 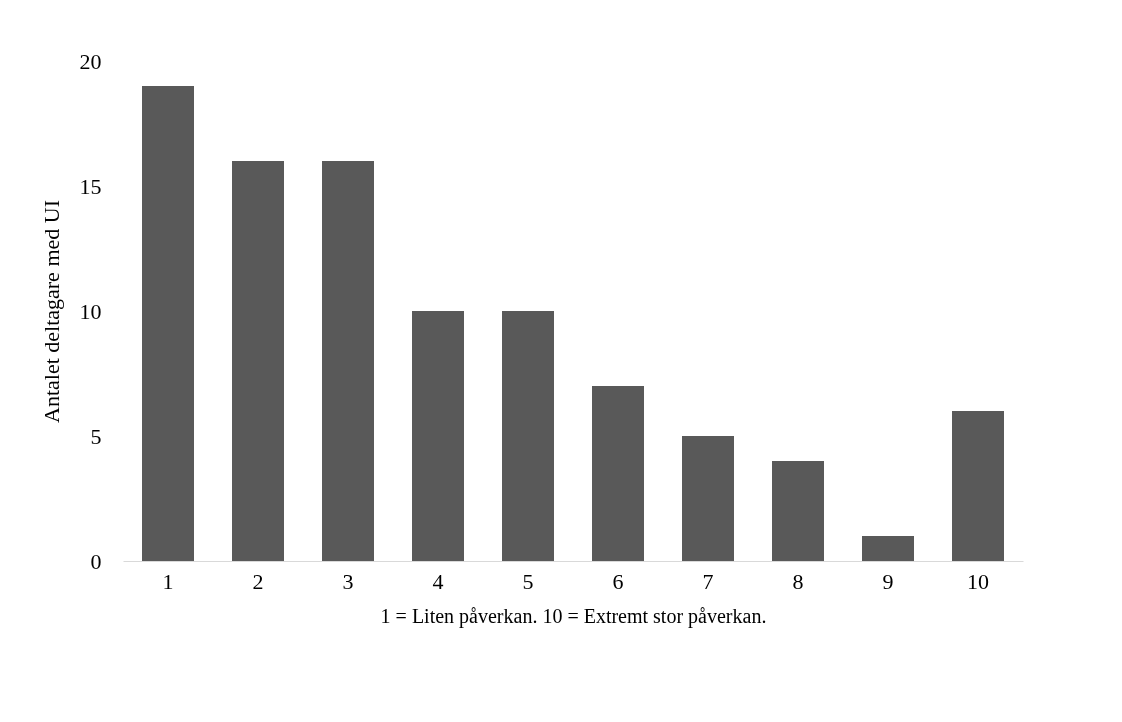 What do you see at coordinates (978, 581) in the screenshot?
I see `x-tick-label: 10` at bounding box center [978, 581].